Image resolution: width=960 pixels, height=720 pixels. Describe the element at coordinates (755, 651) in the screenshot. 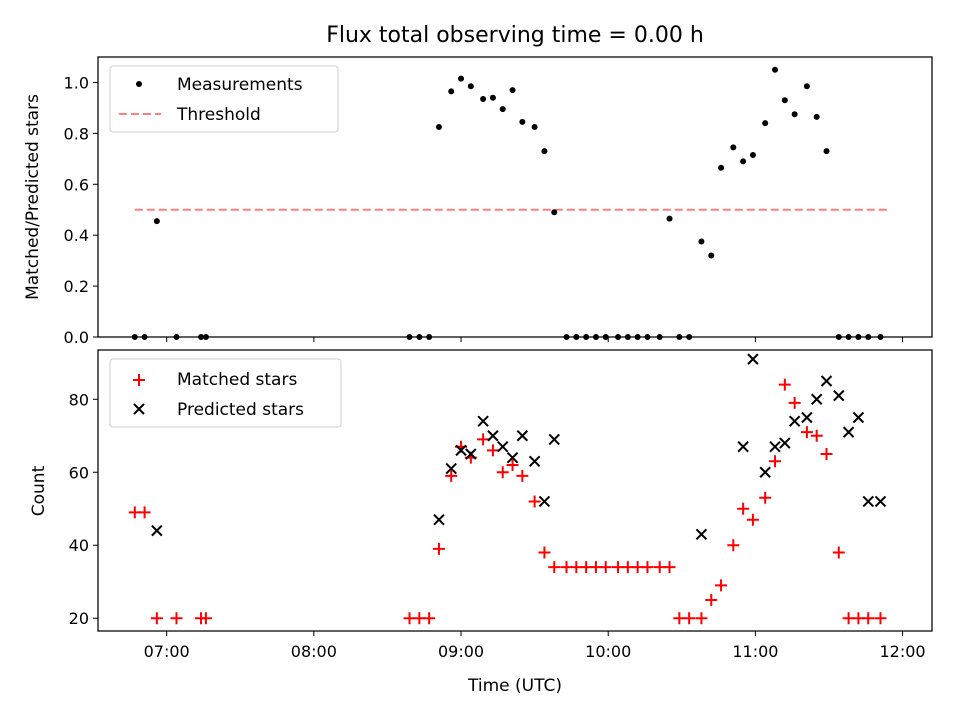

I see `count-x-tick-label: 11:00` at that location.